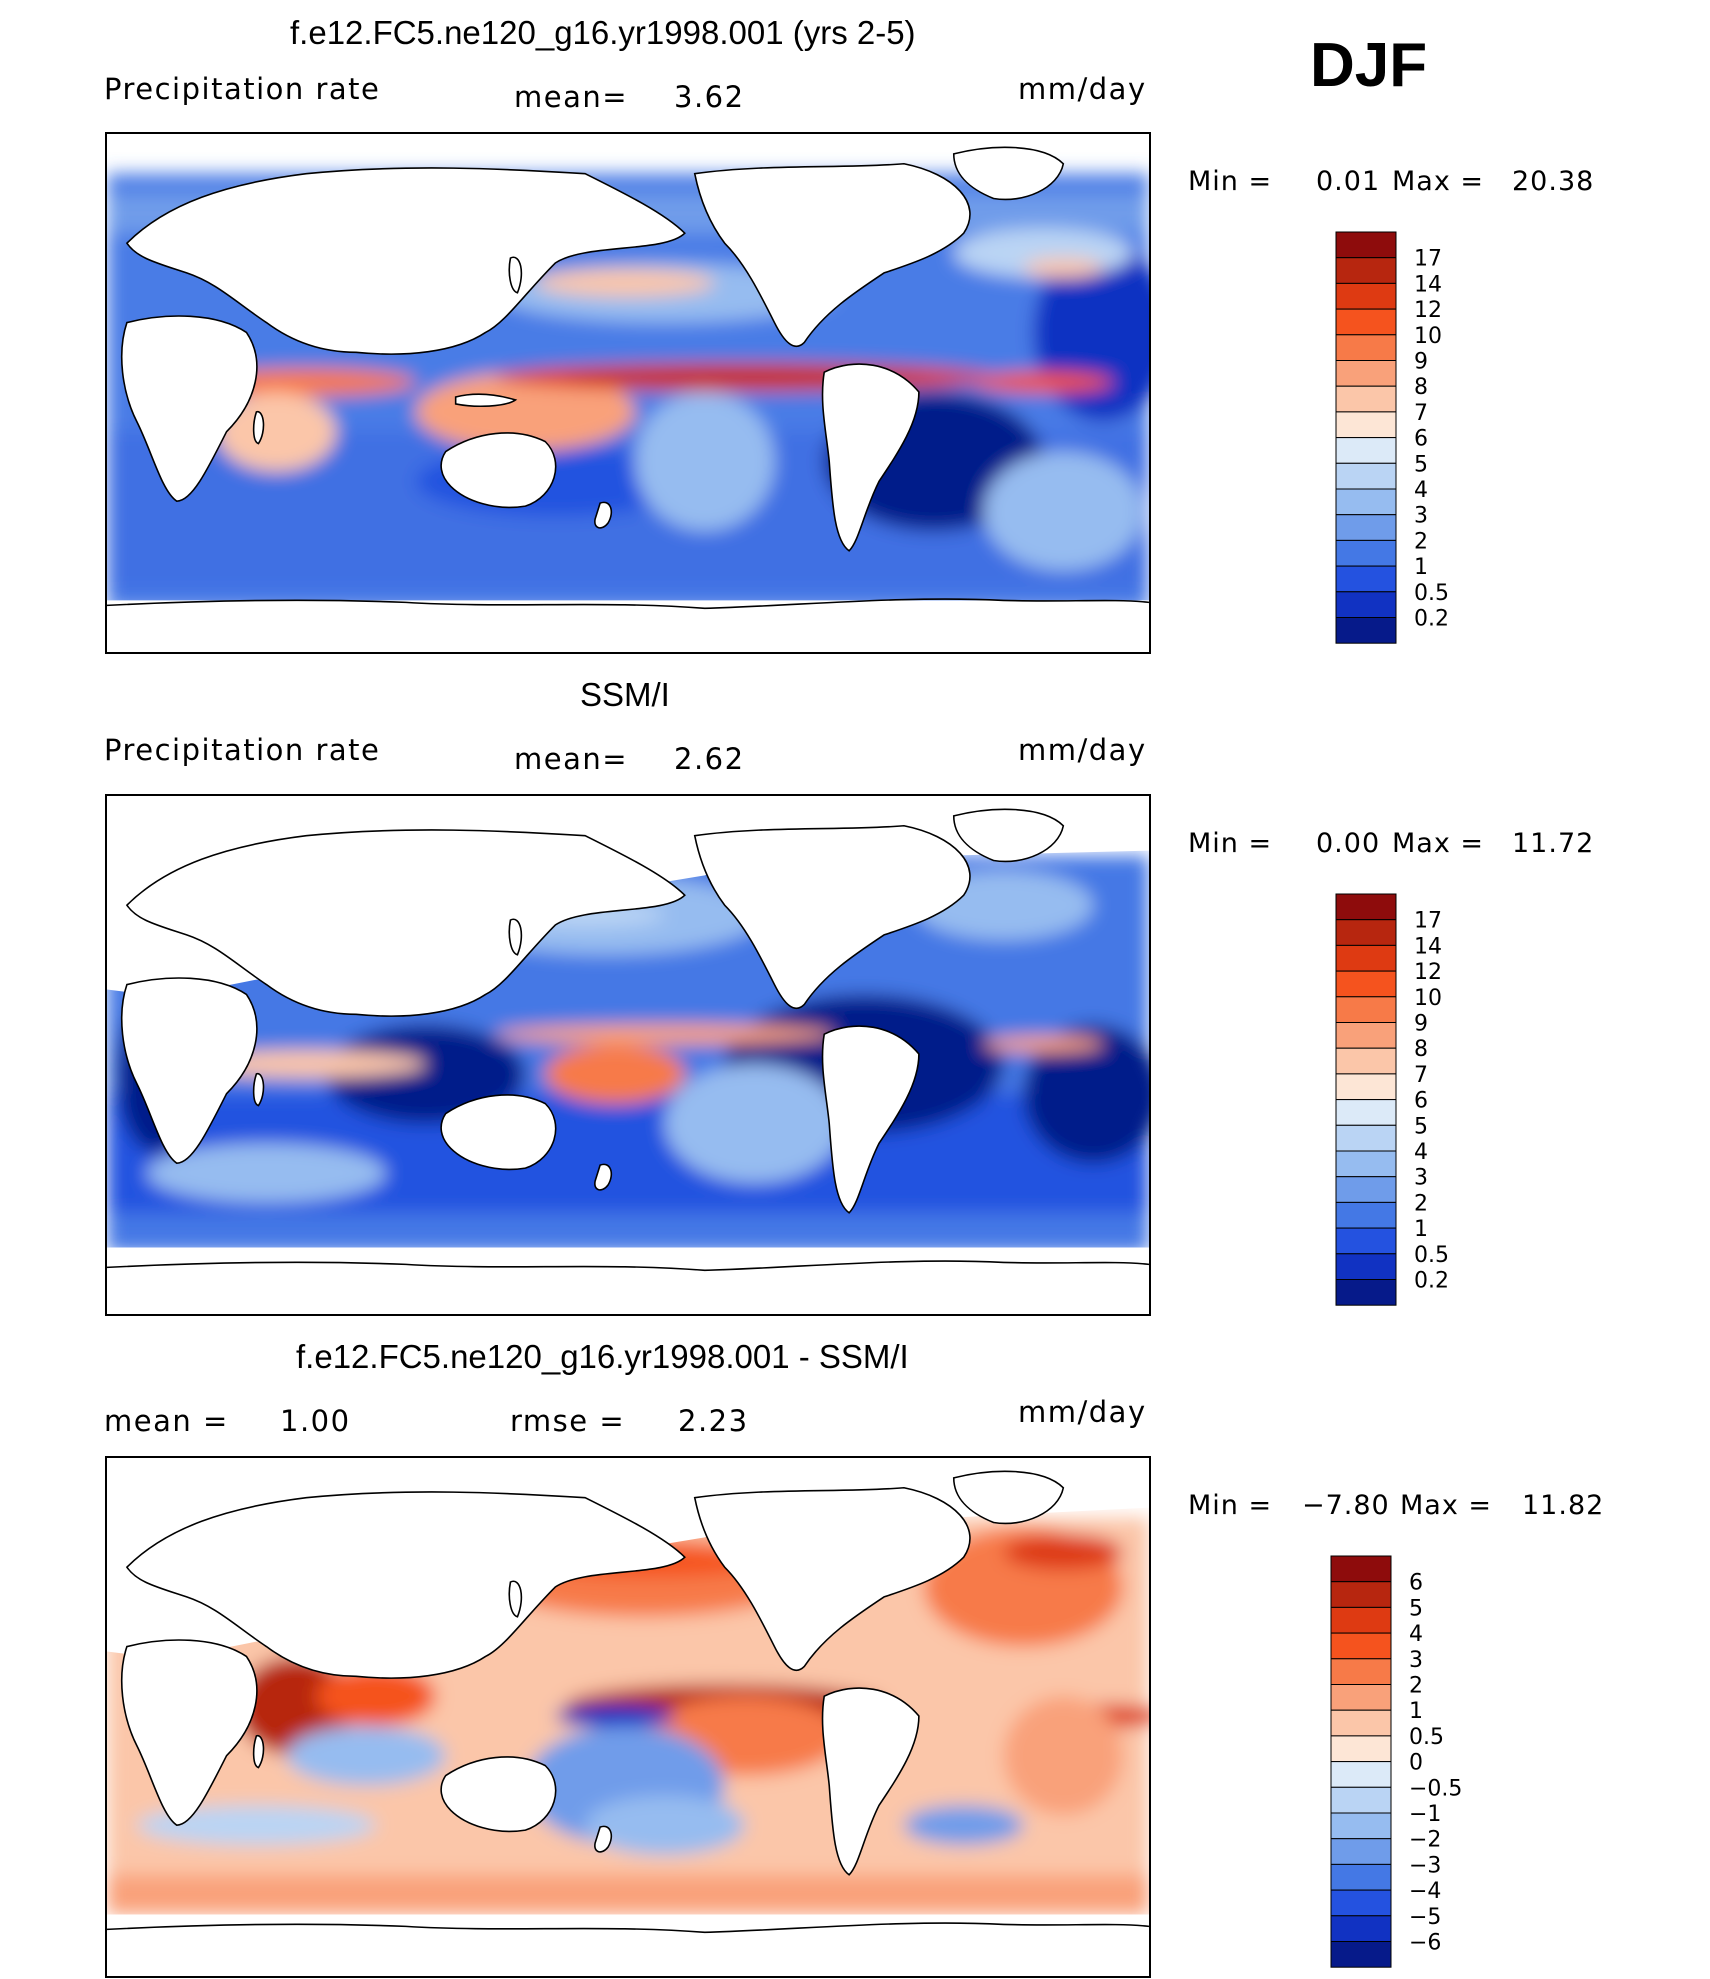 Image resolution: width=1710 pixels, height=1979 pixels. Describe the element at coordinates (1230, 1505) in the screenshot. I see `panel3-min-label: Min =` at that location.